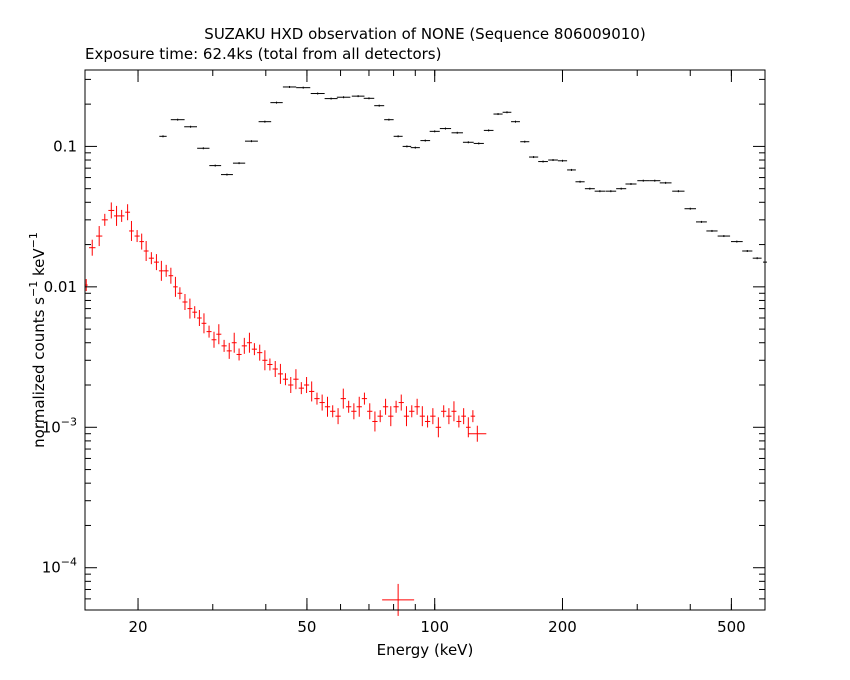  I want to click on y-axis-label-main: normalized counts s, so click(39, 372).